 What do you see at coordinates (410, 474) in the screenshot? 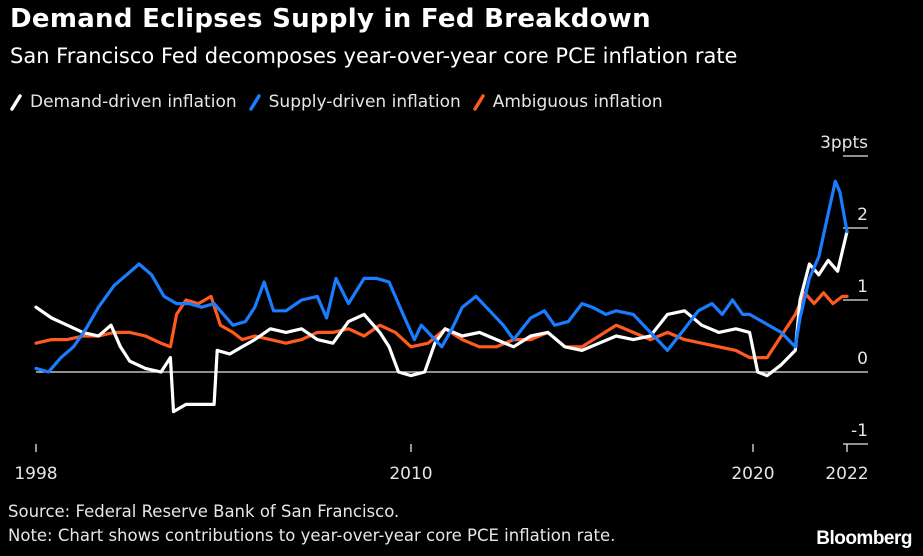
I see `x-tick-label: 2010` at bounding box center [410, 474].